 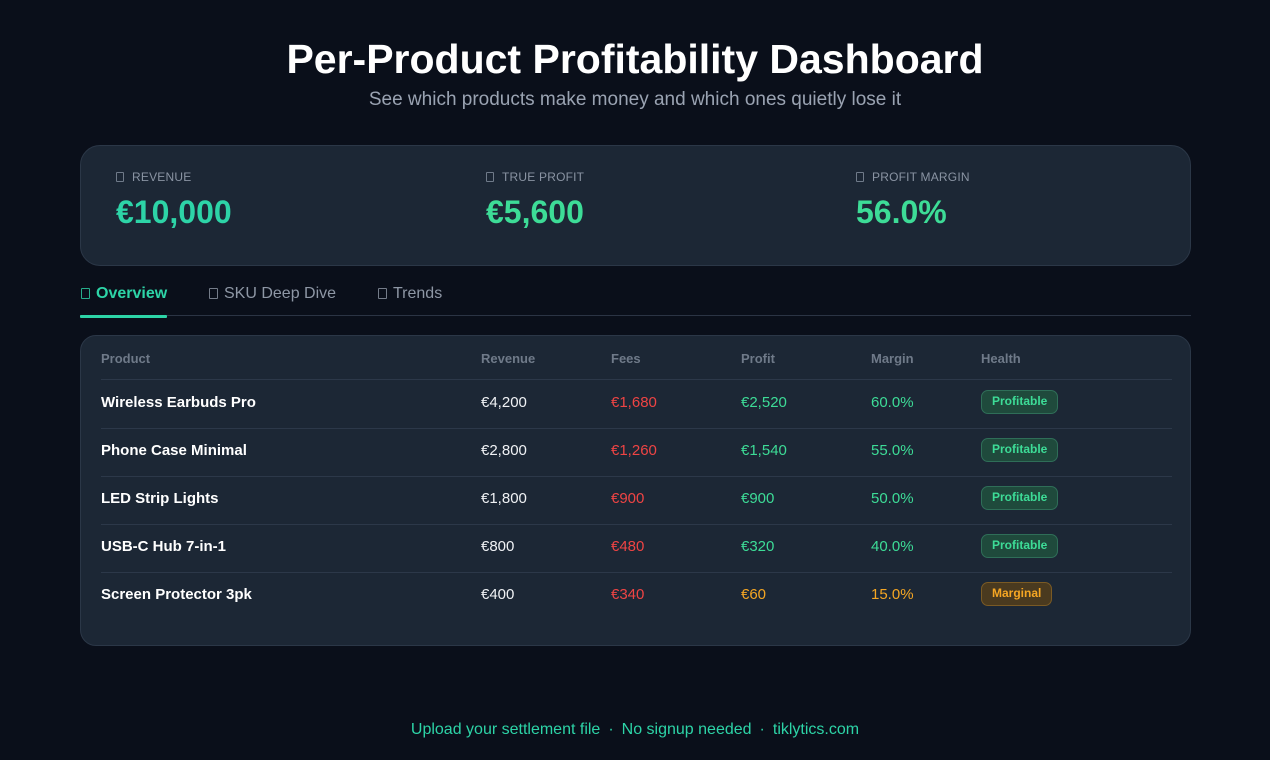 I want to click on column-header-product: Product, so click(x=126, y=358).